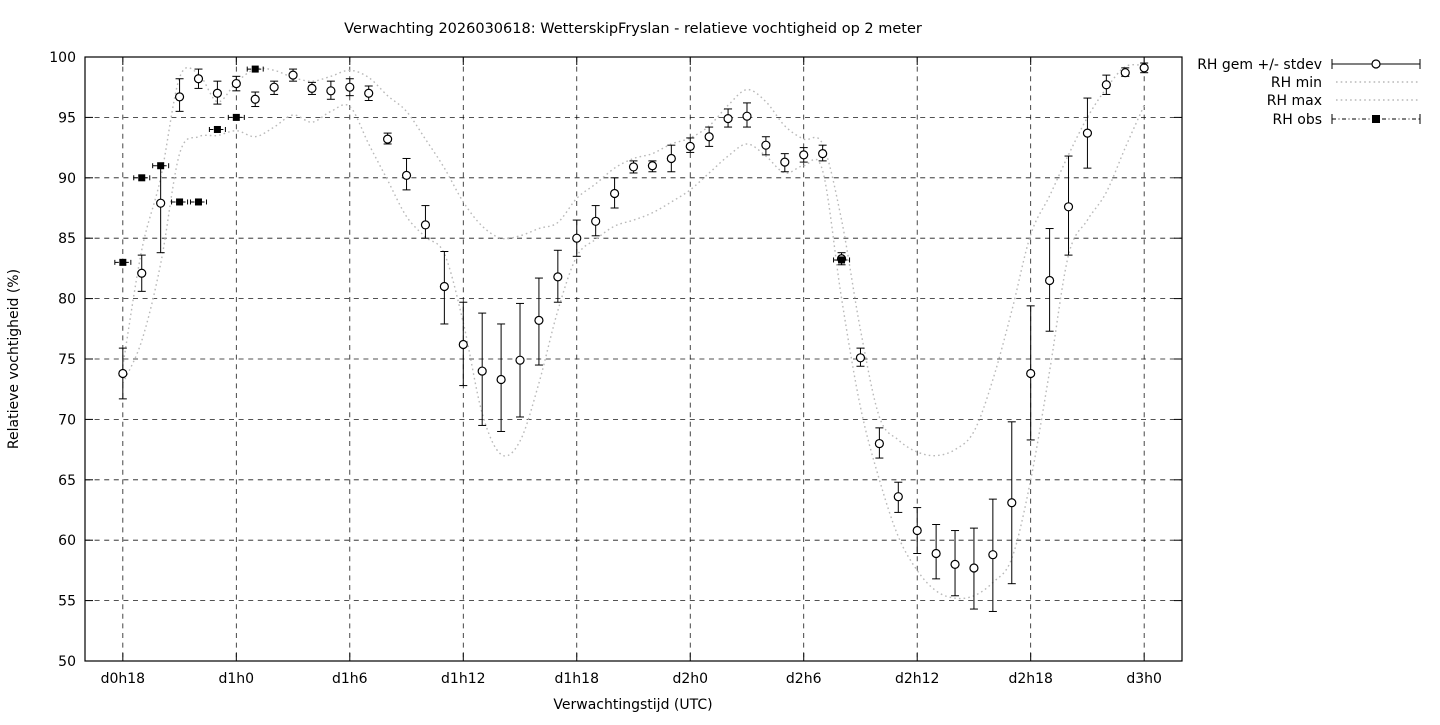 The width and height of the screenshot is (1440, 725). What do you see at coordinates (898, 497) in the screenshot?
I see `mean-point-h59` at bounding box center [898, 497].